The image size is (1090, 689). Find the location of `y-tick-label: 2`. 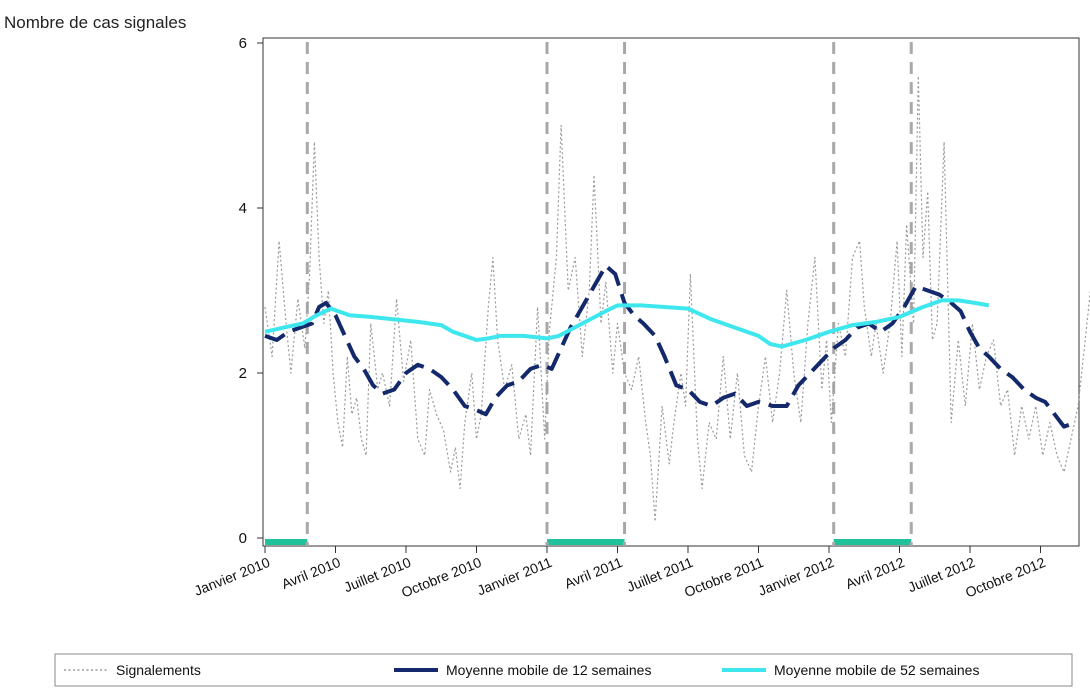

y-tick-label: 2 is located at coordinates (243, 373).